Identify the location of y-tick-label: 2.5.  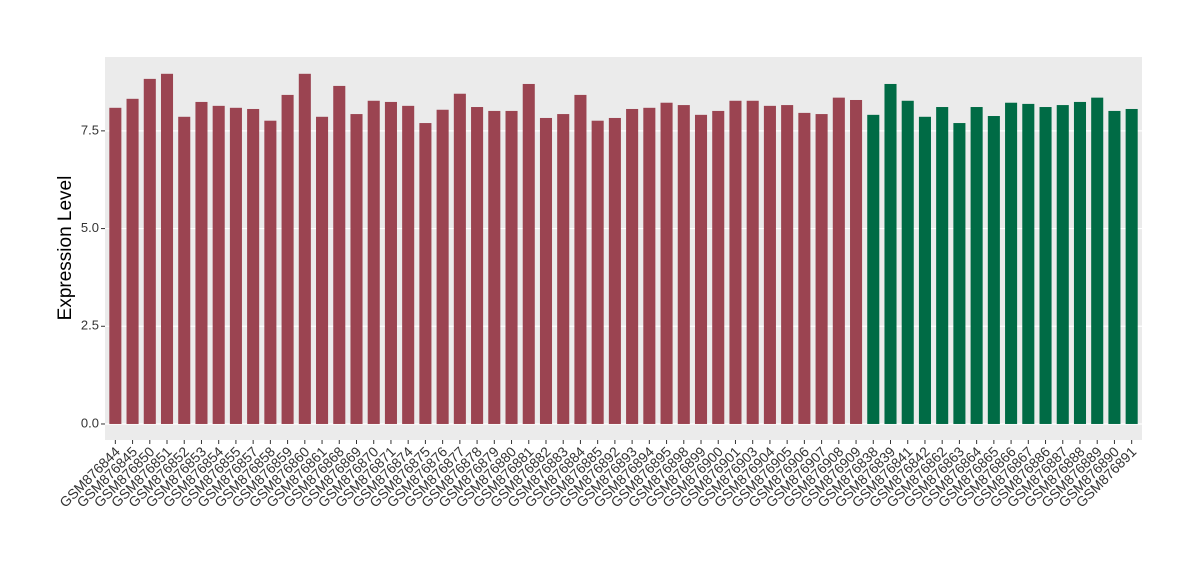
(90, 325).